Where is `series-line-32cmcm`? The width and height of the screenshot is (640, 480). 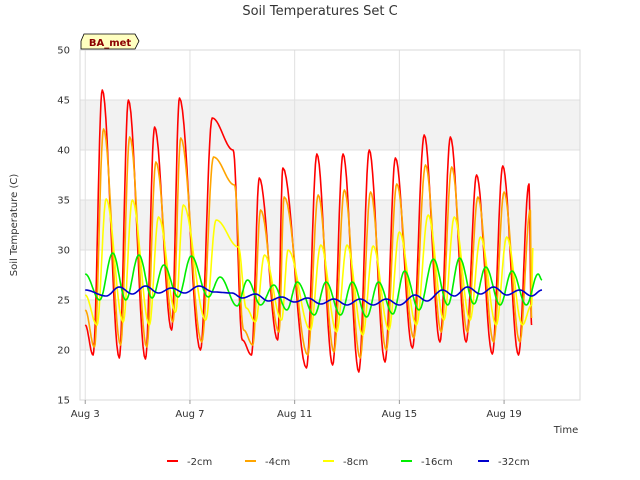 series-line-32cmcm is located at coordinates (314, 295).